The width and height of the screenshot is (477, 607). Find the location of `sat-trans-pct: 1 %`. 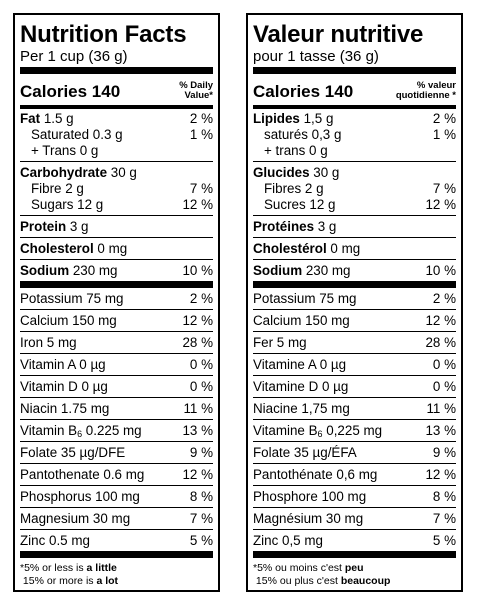

sat-trans-pct: 1 % is located at coordinates (444, 134).